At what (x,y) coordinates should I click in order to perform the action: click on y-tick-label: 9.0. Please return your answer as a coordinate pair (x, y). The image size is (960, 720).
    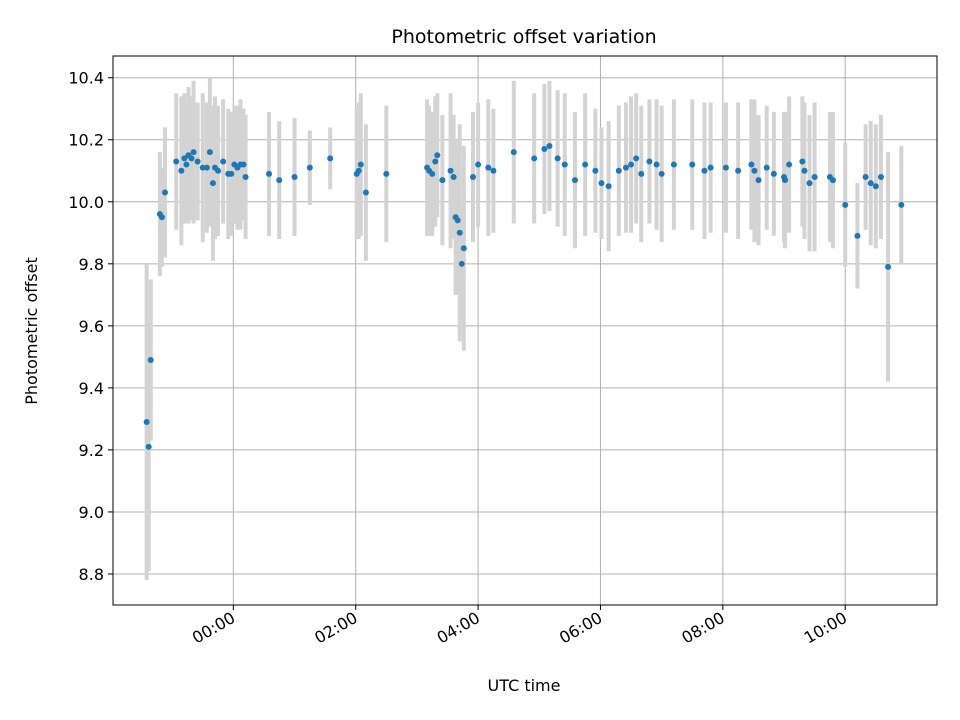
    Looking at the image, I should click on (91, 512).